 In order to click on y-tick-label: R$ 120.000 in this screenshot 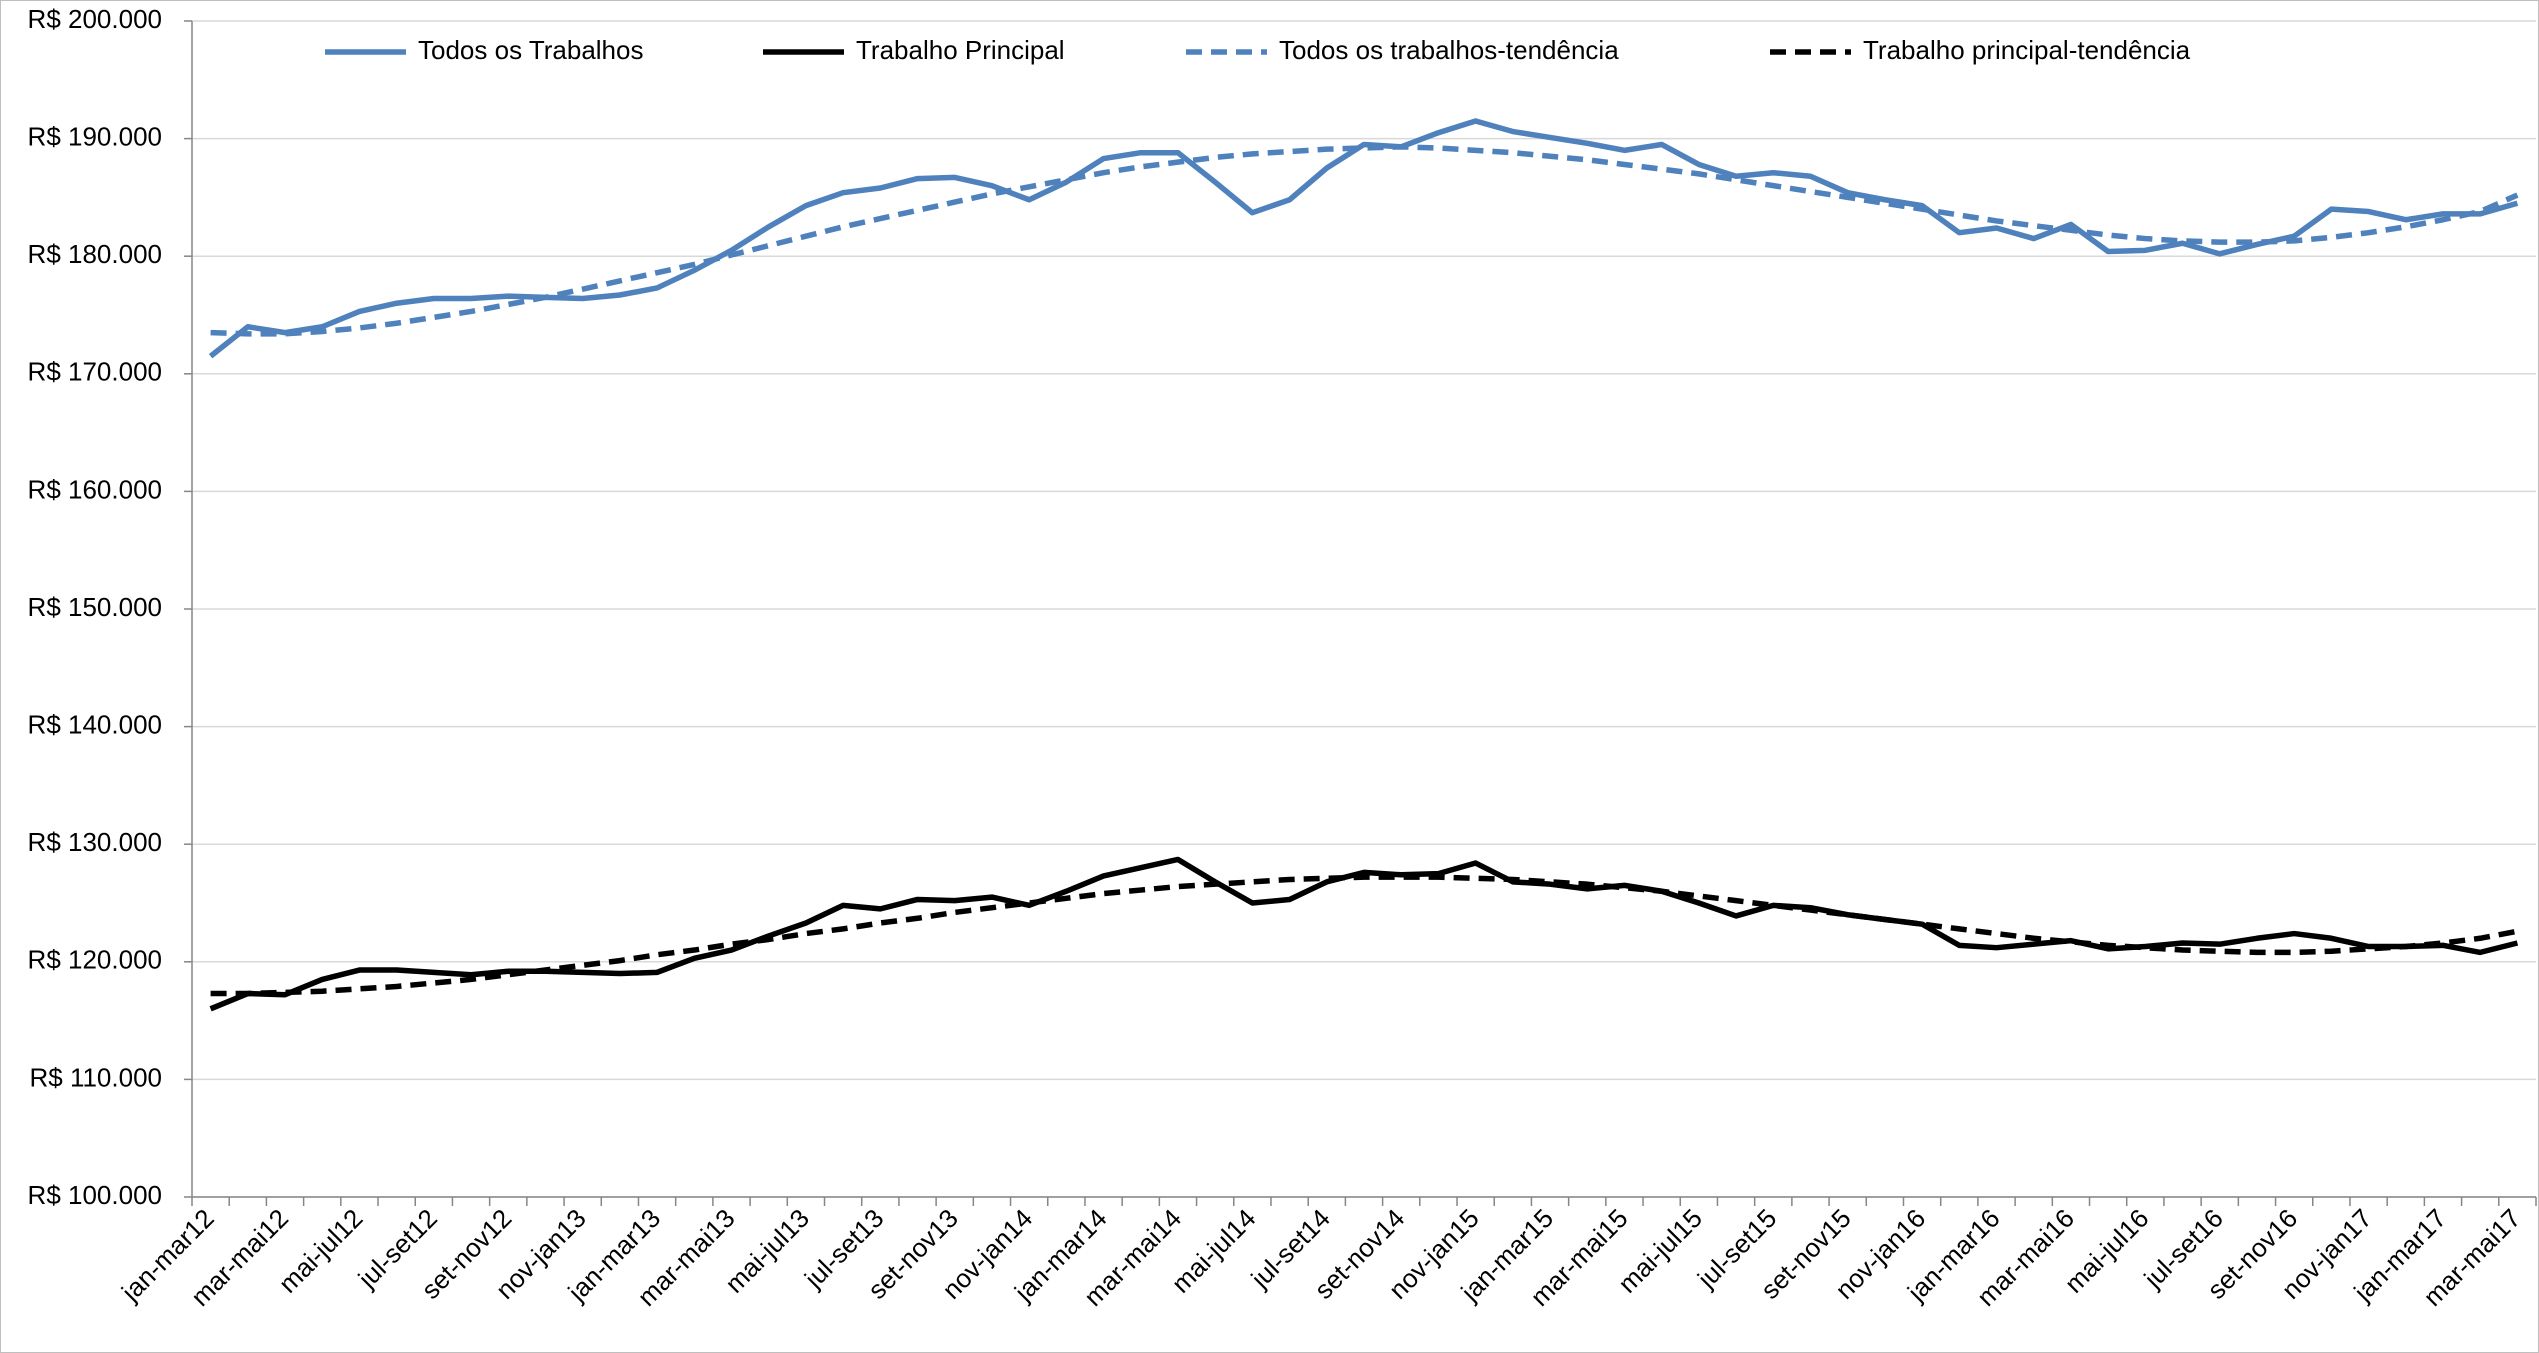, I will do `click(95, 960)`.